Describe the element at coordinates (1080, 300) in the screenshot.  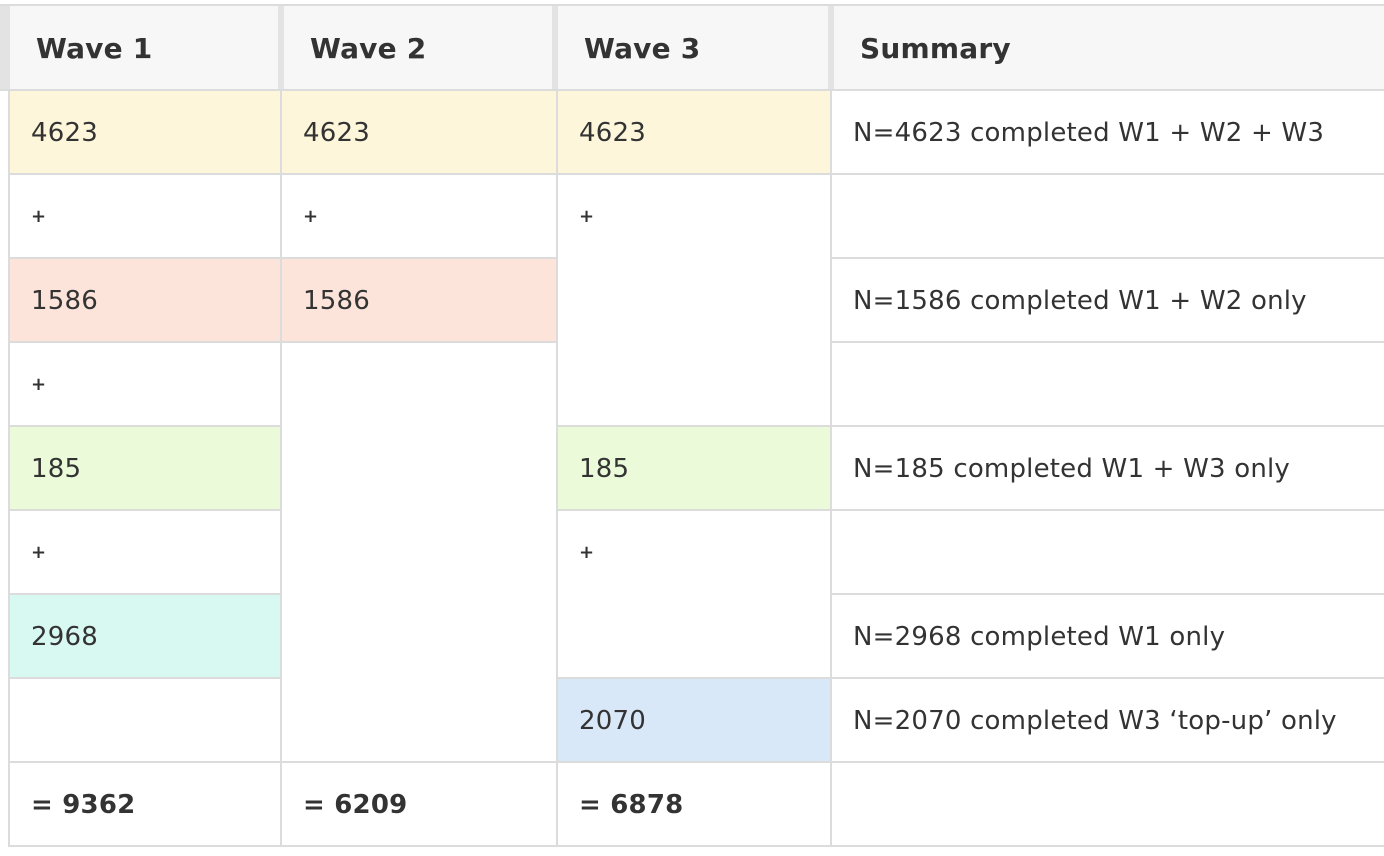
I see `summary-w1w2: N=1586 completed W1 + W2 only` at that location.